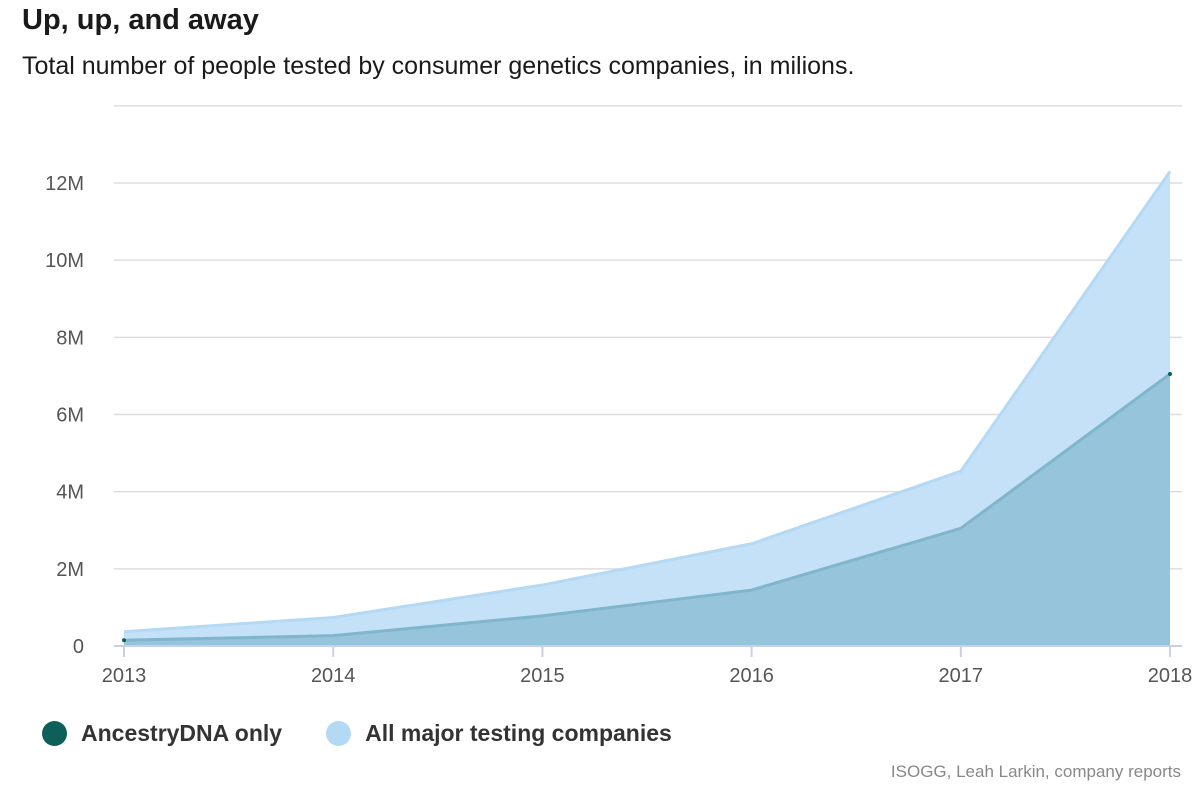  I want to click on y-tick-label: 6M, so click(70, 416).